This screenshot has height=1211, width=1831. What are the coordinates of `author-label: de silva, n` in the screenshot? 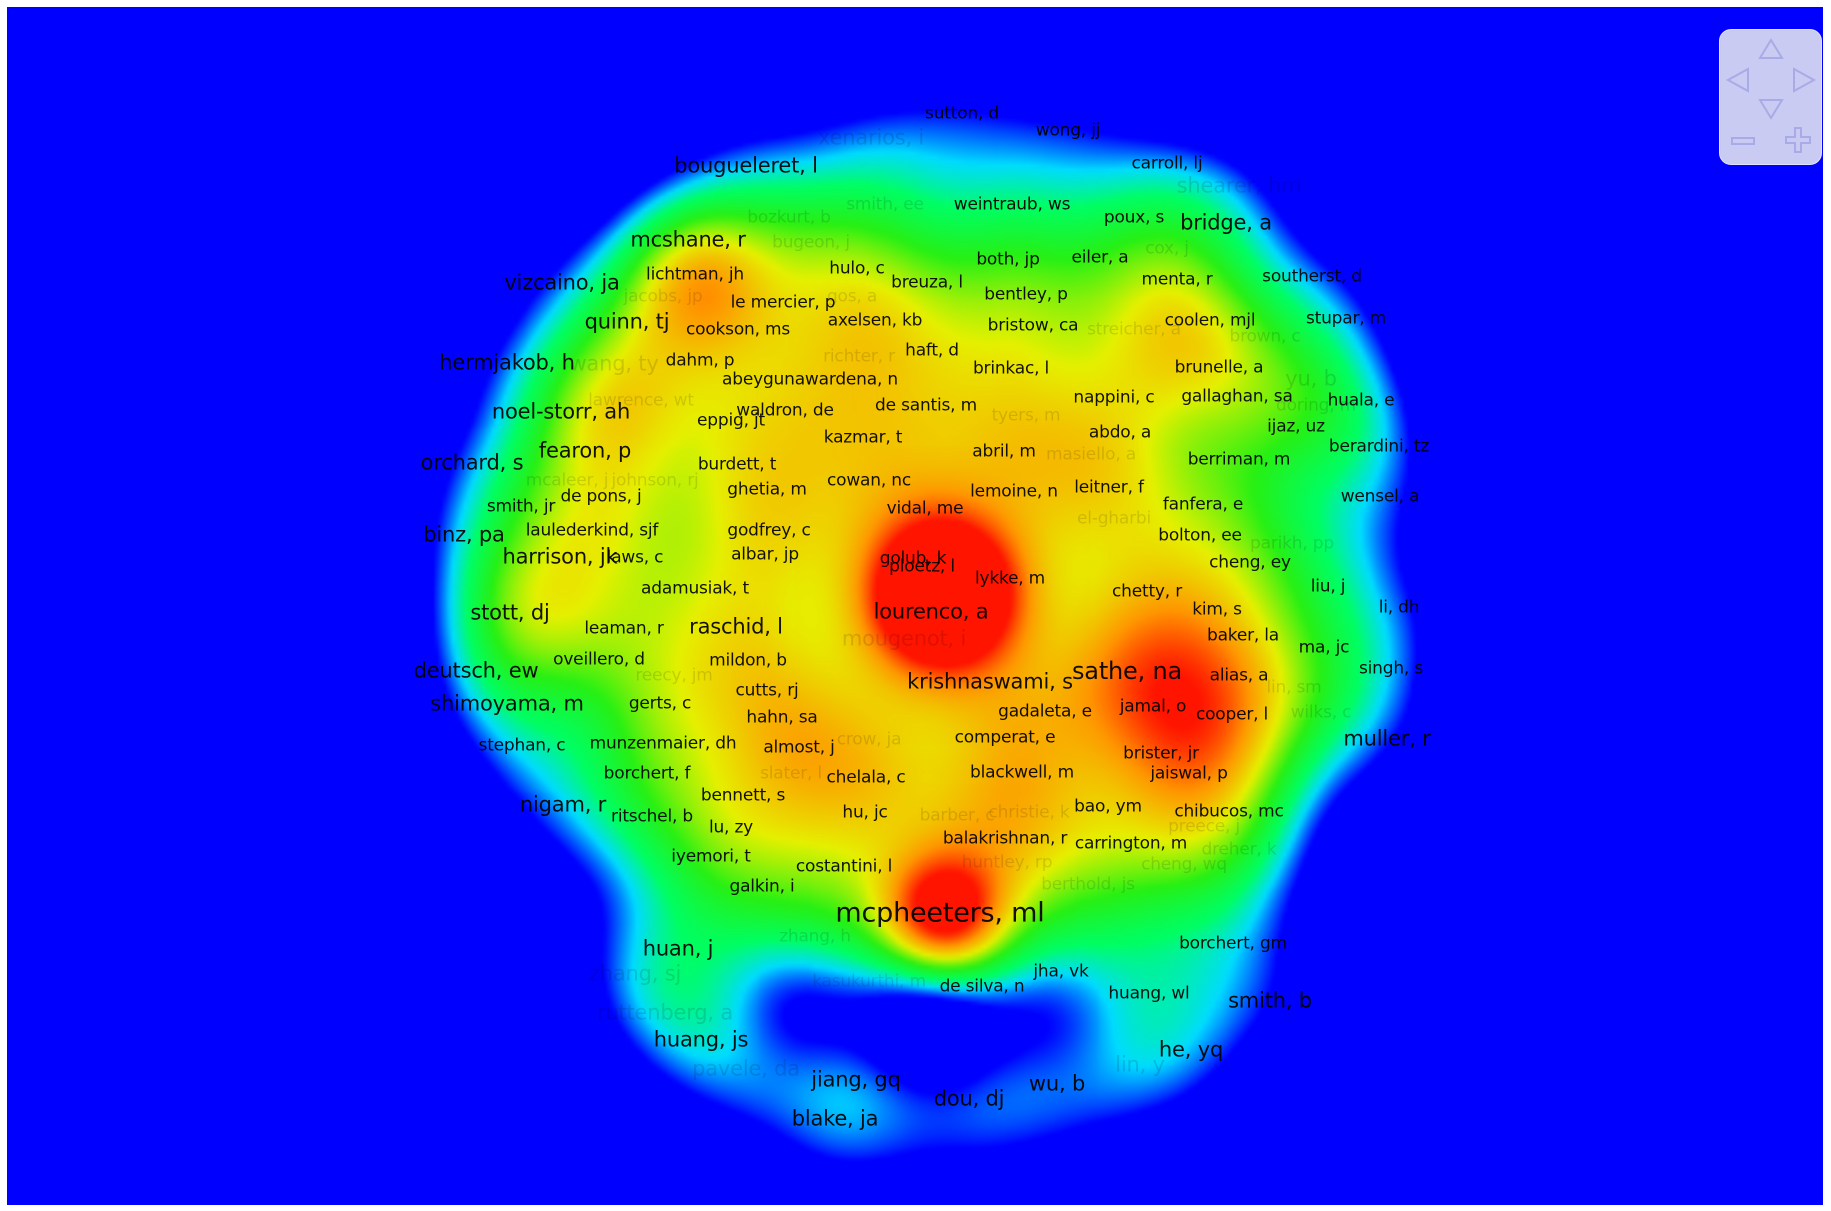 It's located at (982, 986).